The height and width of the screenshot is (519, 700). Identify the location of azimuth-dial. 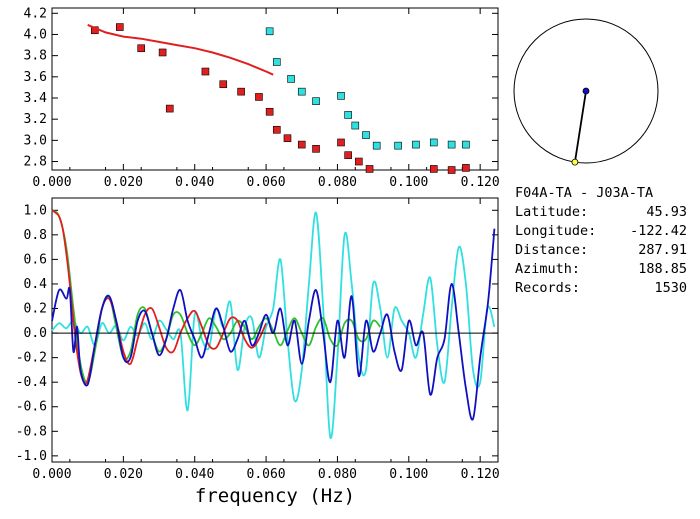
(586, 92).